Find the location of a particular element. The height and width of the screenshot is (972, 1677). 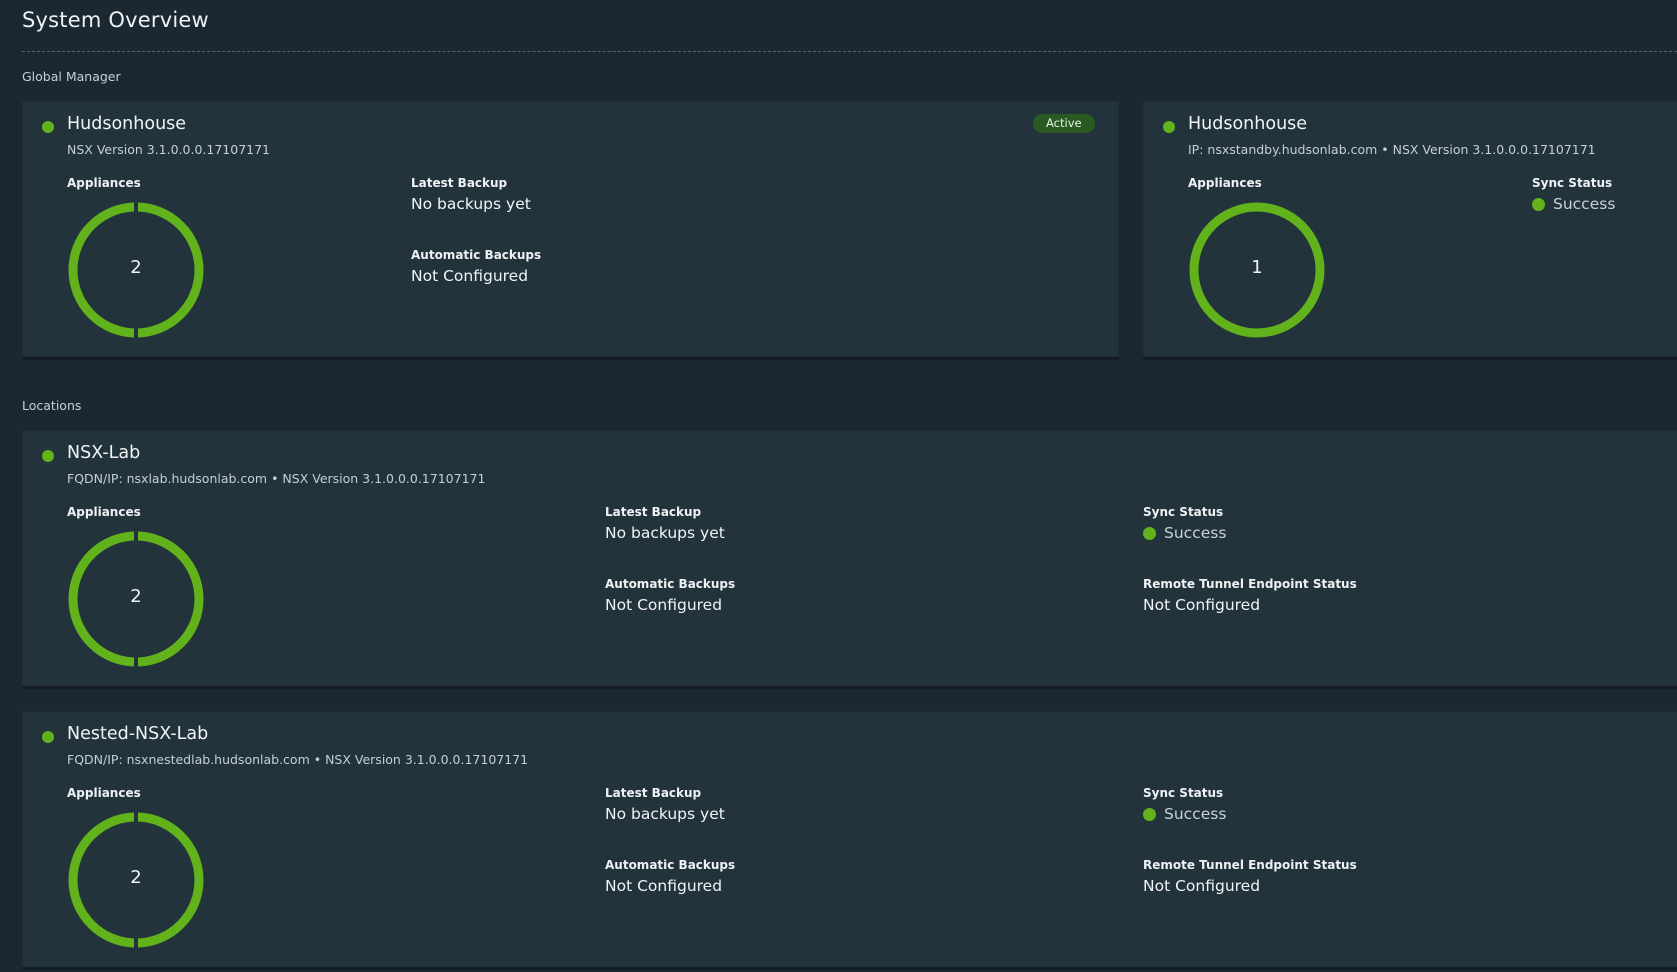

gm-active-subtitle: NSX Version 3.1.0.0.0.17107171 is located at coordinates (169, 149).